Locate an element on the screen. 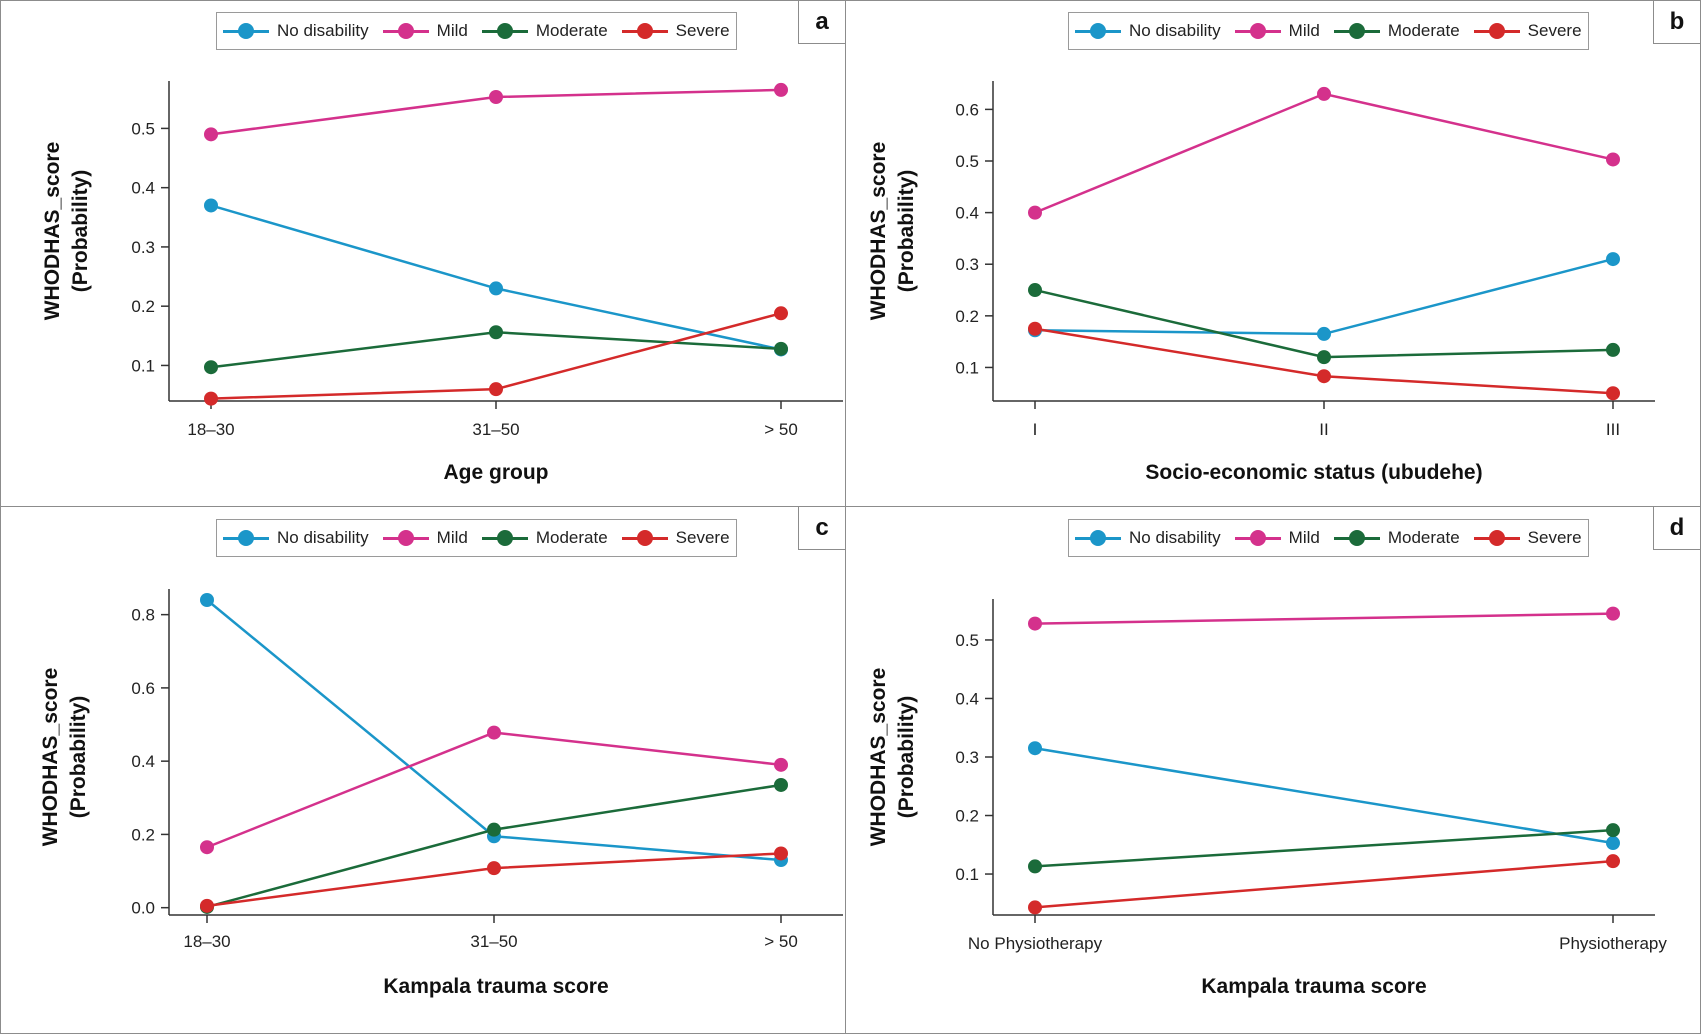 This screenshot has height=1035, width=1701. legend-d: No disability Mild Moderate Severe is located at coordinates (1328, 538).